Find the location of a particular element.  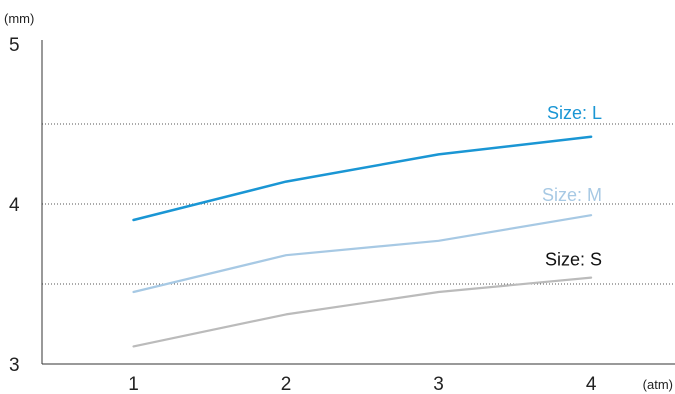

series-labels: Size: L Size: M Size: S is located at coordinates (572, 186).